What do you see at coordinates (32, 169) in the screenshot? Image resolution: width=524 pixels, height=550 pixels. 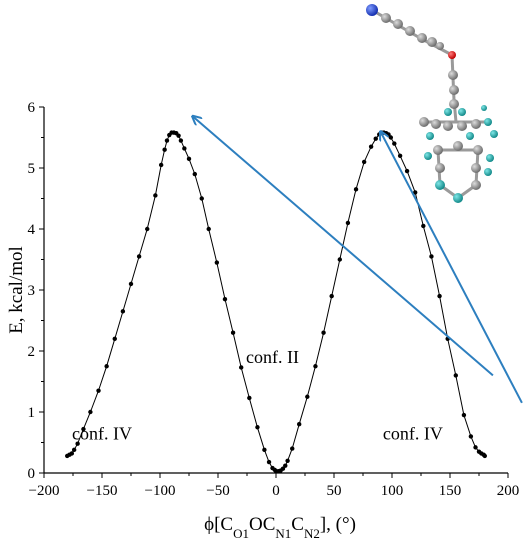 I see `y-tick-label: 5` at bounding box center [32, 169].